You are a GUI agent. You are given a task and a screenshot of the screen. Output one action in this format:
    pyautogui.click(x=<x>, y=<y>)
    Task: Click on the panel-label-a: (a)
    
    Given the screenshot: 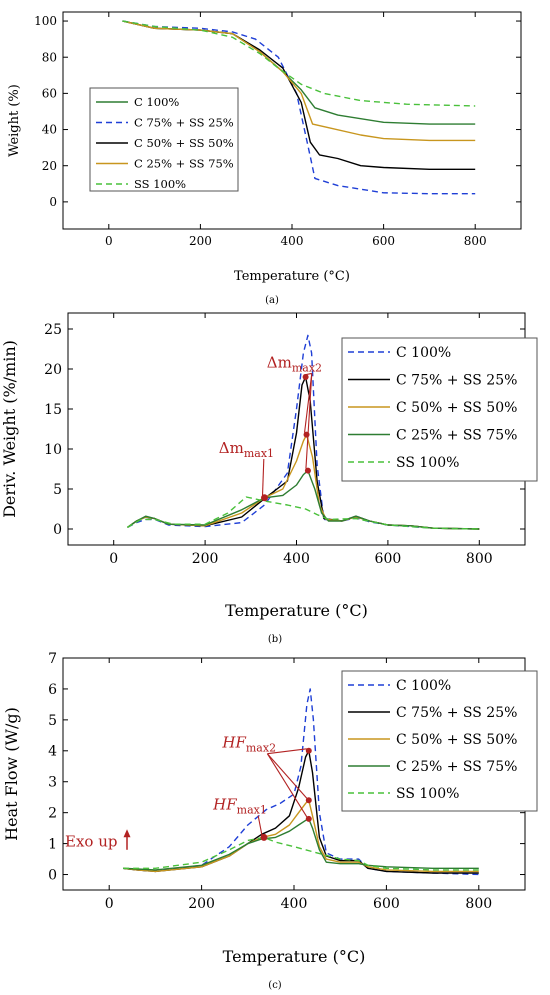 What is the action you would take?
    pyautogui.click(x=272, y=300)
    